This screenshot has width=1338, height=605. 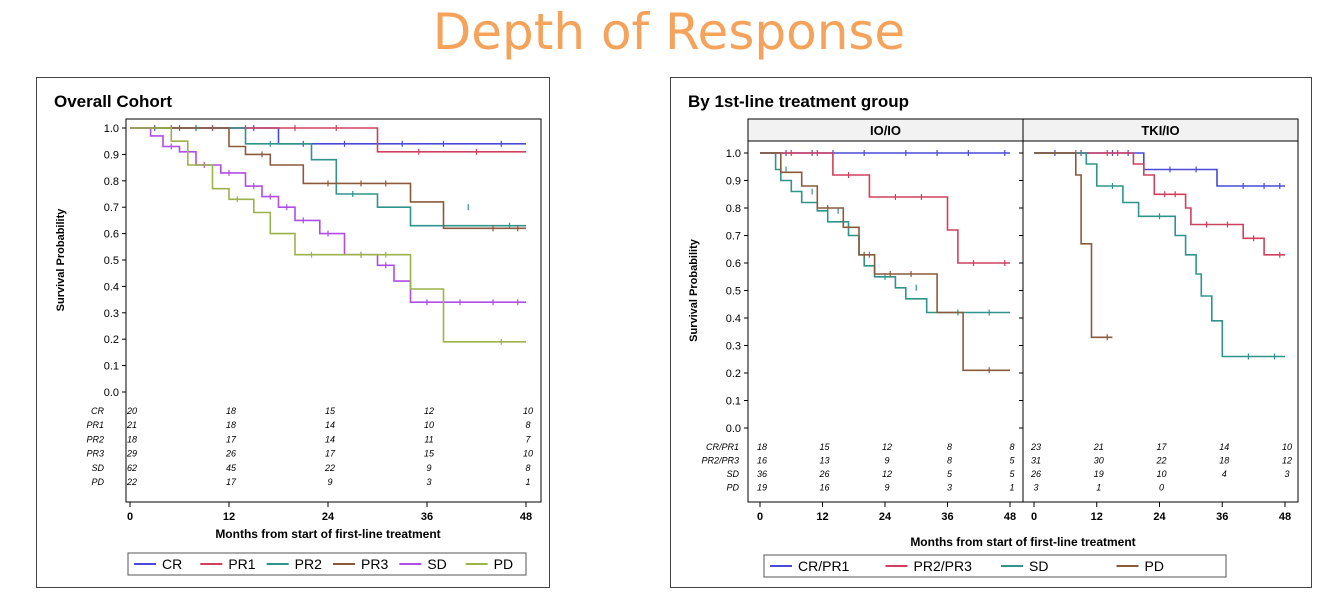 What do you see at coordinates (733, 292) in the screenshot?
I see `right-panel-io-io-ytick-label: 0.5` at bounding box center [733, 292].